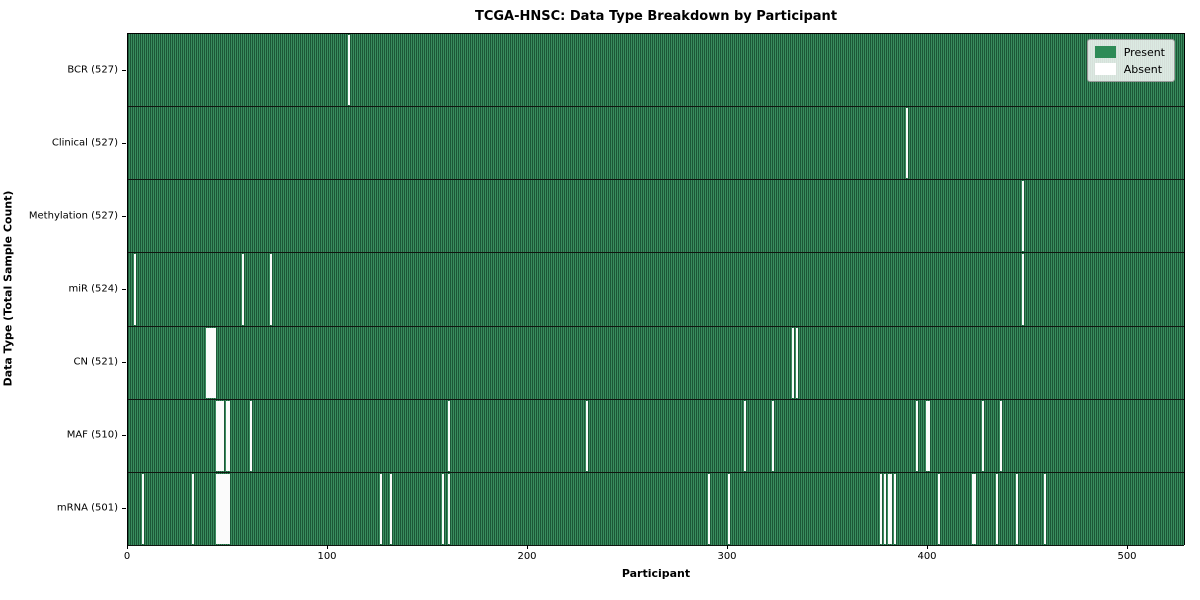 The height and width of the screenshot is (600, 1200). I want to click on heatmap-row-CN, so click(656, 363).